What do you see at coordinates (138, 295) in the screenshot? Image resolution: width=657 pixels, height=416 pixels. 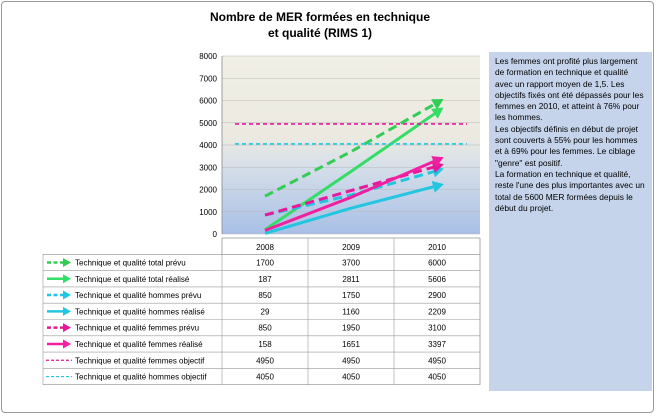 I see `series-label: Technique et qualité hommes prévu` at bounding box center [138, 295].